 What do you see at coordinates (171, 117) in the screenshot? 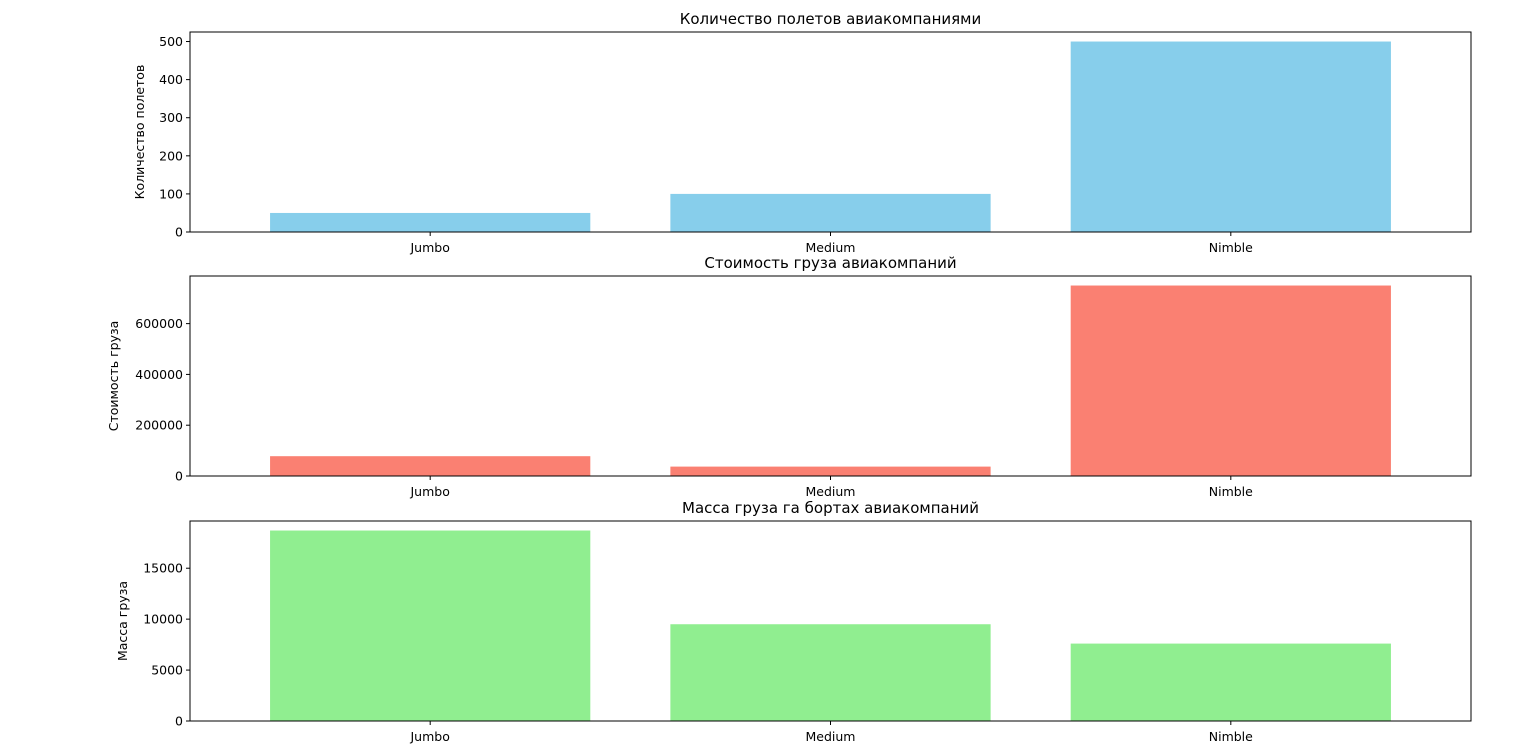
I see `y-tick-label: 300` at bounding box center [171, 117].